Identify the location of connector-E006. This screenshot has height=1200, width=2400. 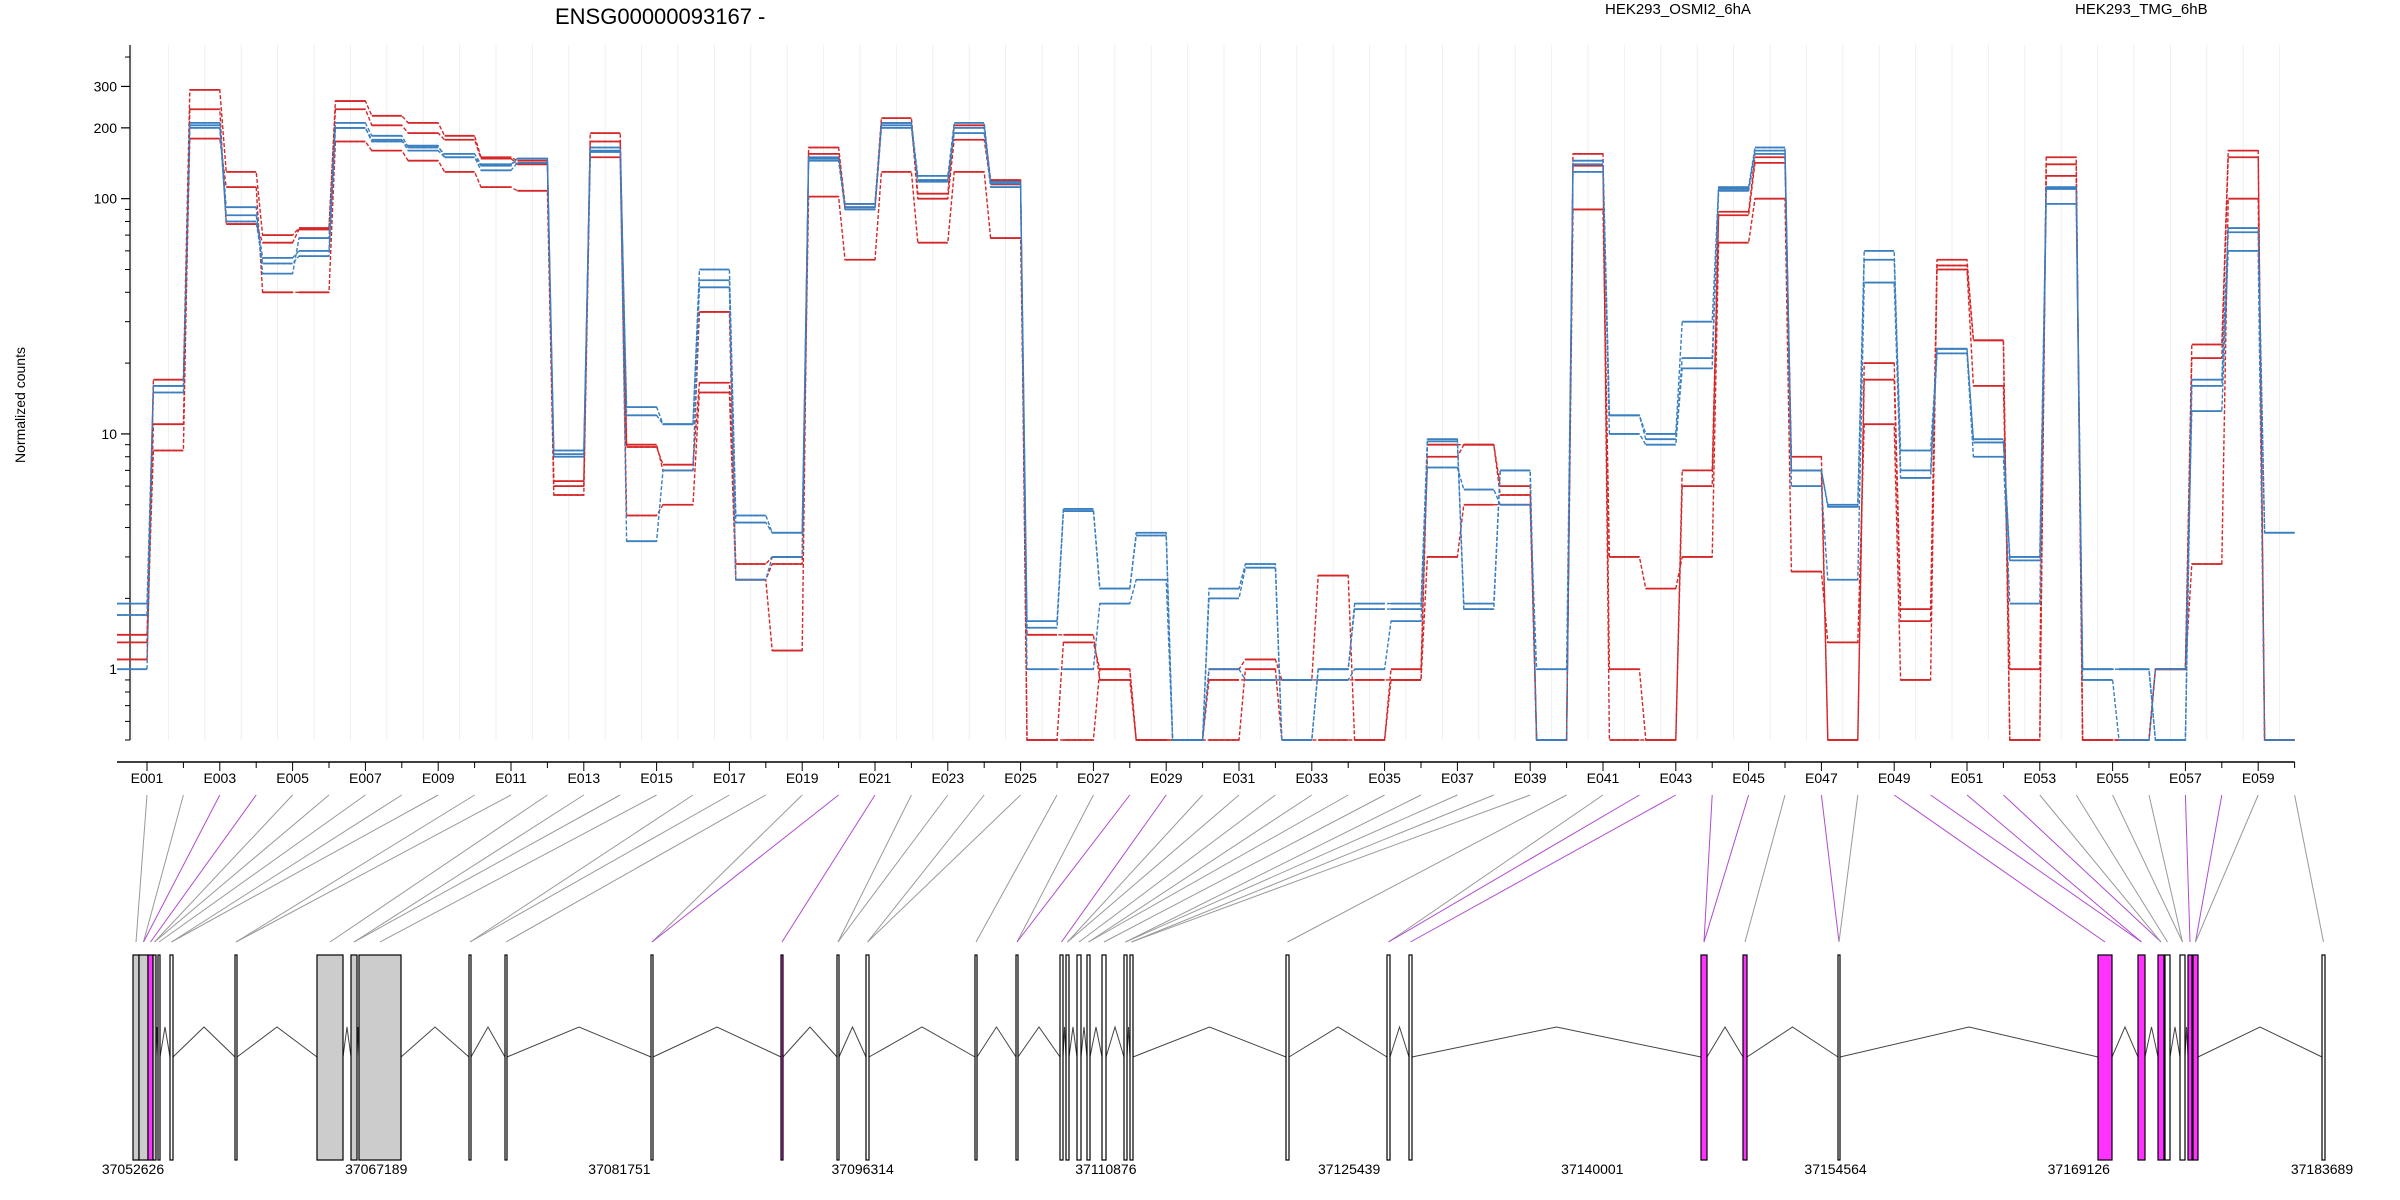
(242, 868).